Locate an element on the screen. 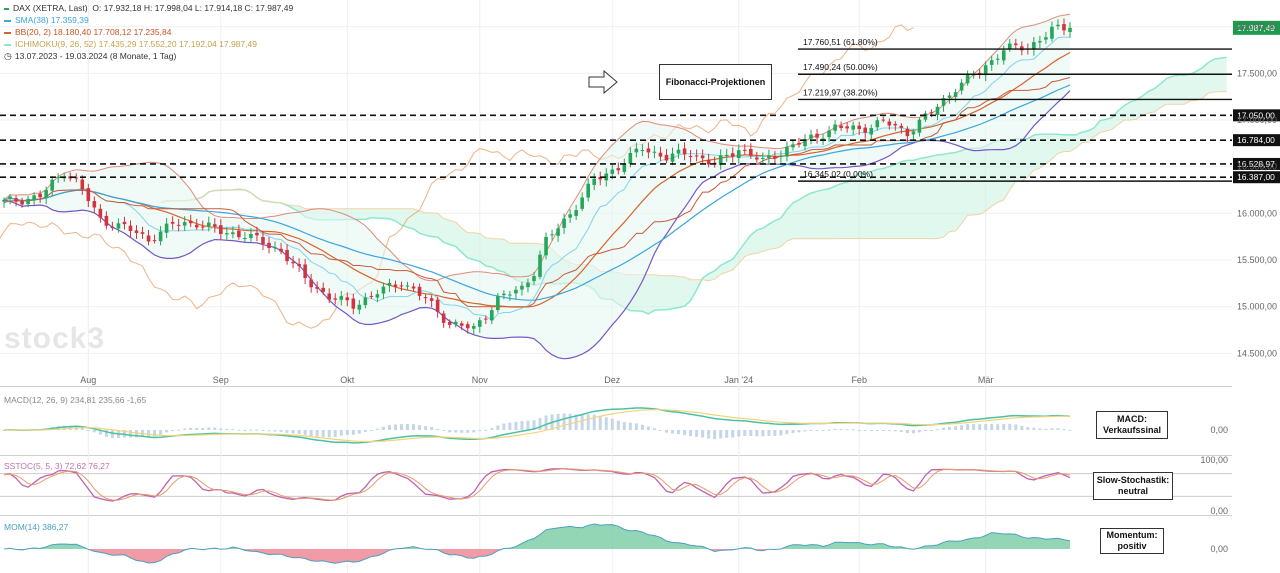 This screenshot has width=1280, height=573. last-price-tag is located at coordinates (1256, 27).